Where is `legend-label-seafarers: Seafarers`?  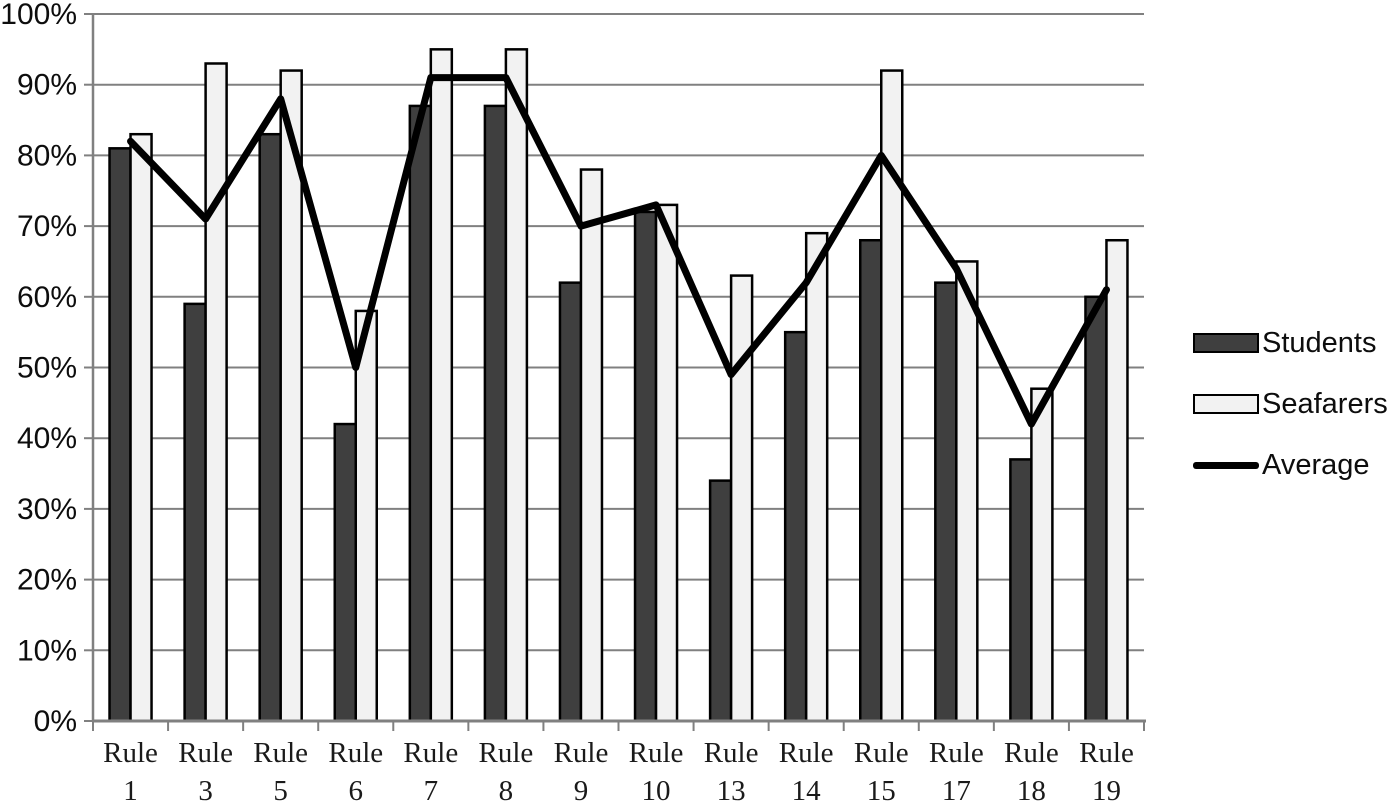
legend-label-seafarers: Seafarers is located at coordinates (1325, 403).